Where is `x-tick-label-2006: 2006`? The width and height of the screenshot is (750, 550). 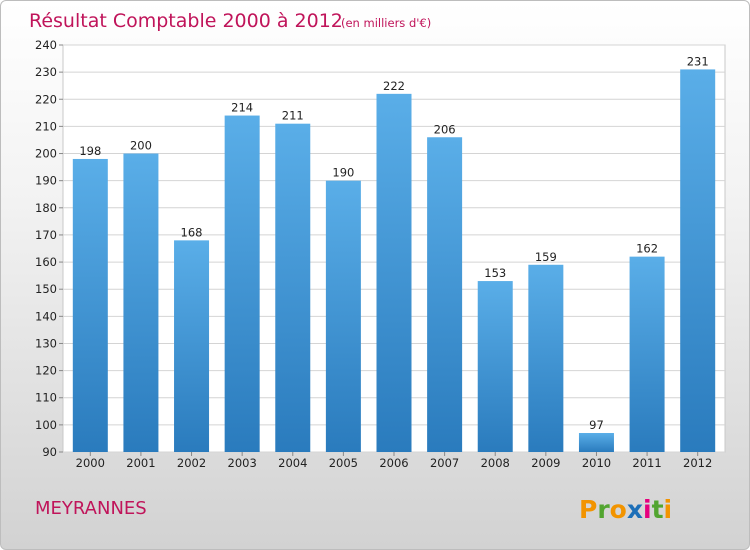 x-tick-label-2006: 2006 is located at coordinates (393, 463).